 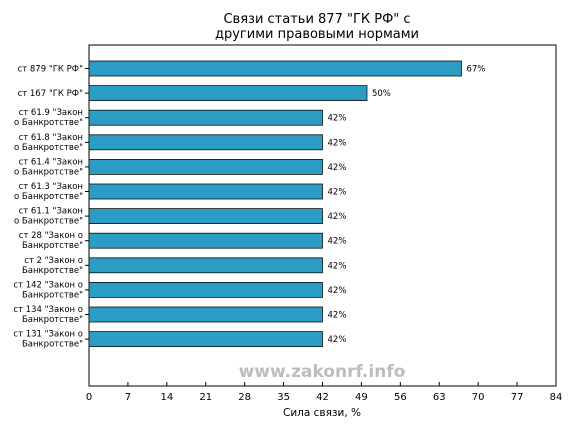 I want to click on category-label: ст 131 "Закон о Банкротстве", so click(x=48, y=340).